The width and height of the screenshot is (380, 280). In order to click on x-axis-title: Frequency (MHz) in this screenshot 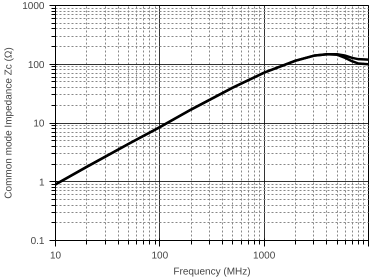, I will do `click(212, 272)`.